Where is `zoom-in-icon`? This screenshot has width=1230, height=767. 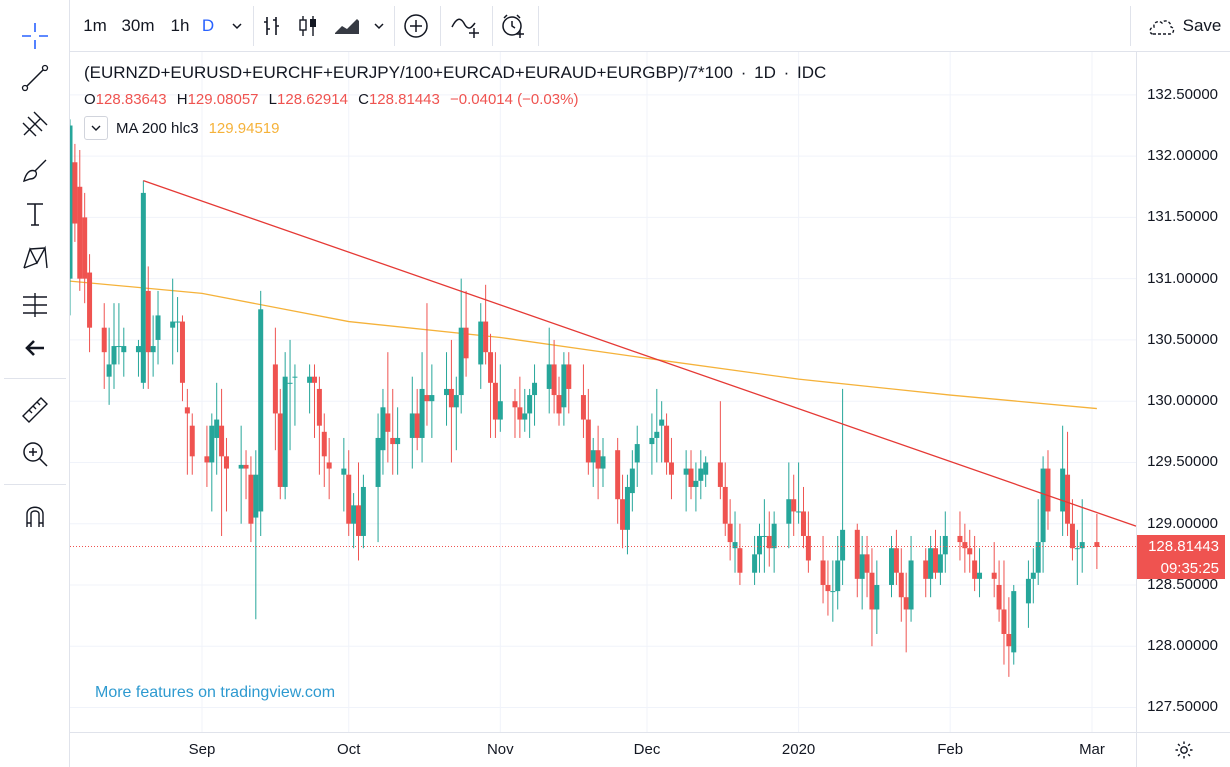 zoom-in-icon is located at coordinates (35, 454).